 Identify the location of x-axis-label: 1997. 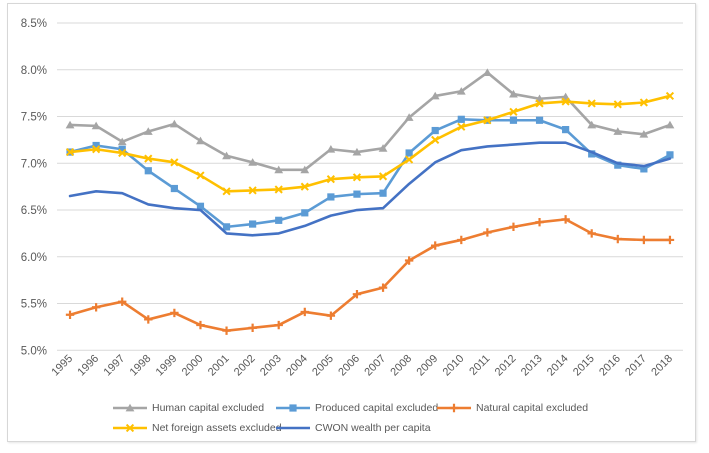
(115, 366).